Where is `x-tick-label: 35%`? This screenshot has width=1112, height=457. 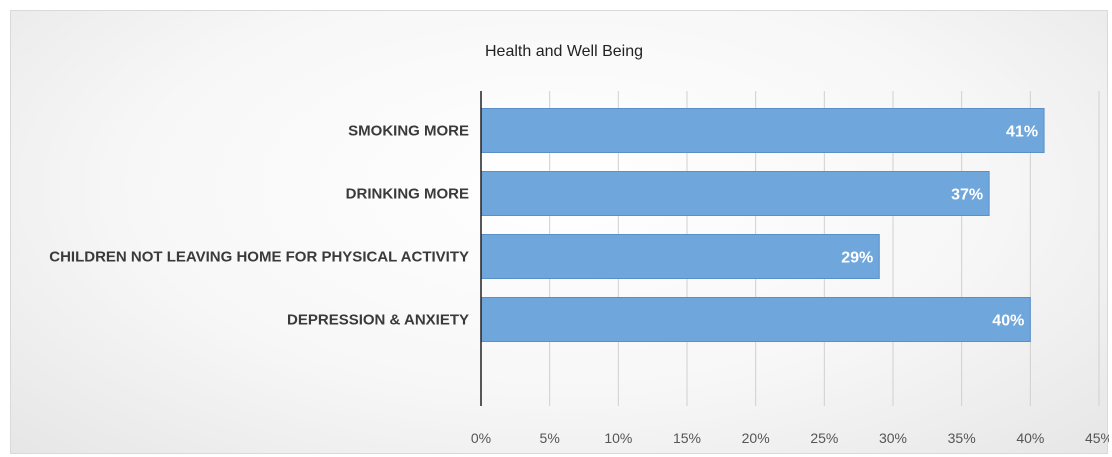 x-tick-label: 35% is located at coordinates (962, 438).